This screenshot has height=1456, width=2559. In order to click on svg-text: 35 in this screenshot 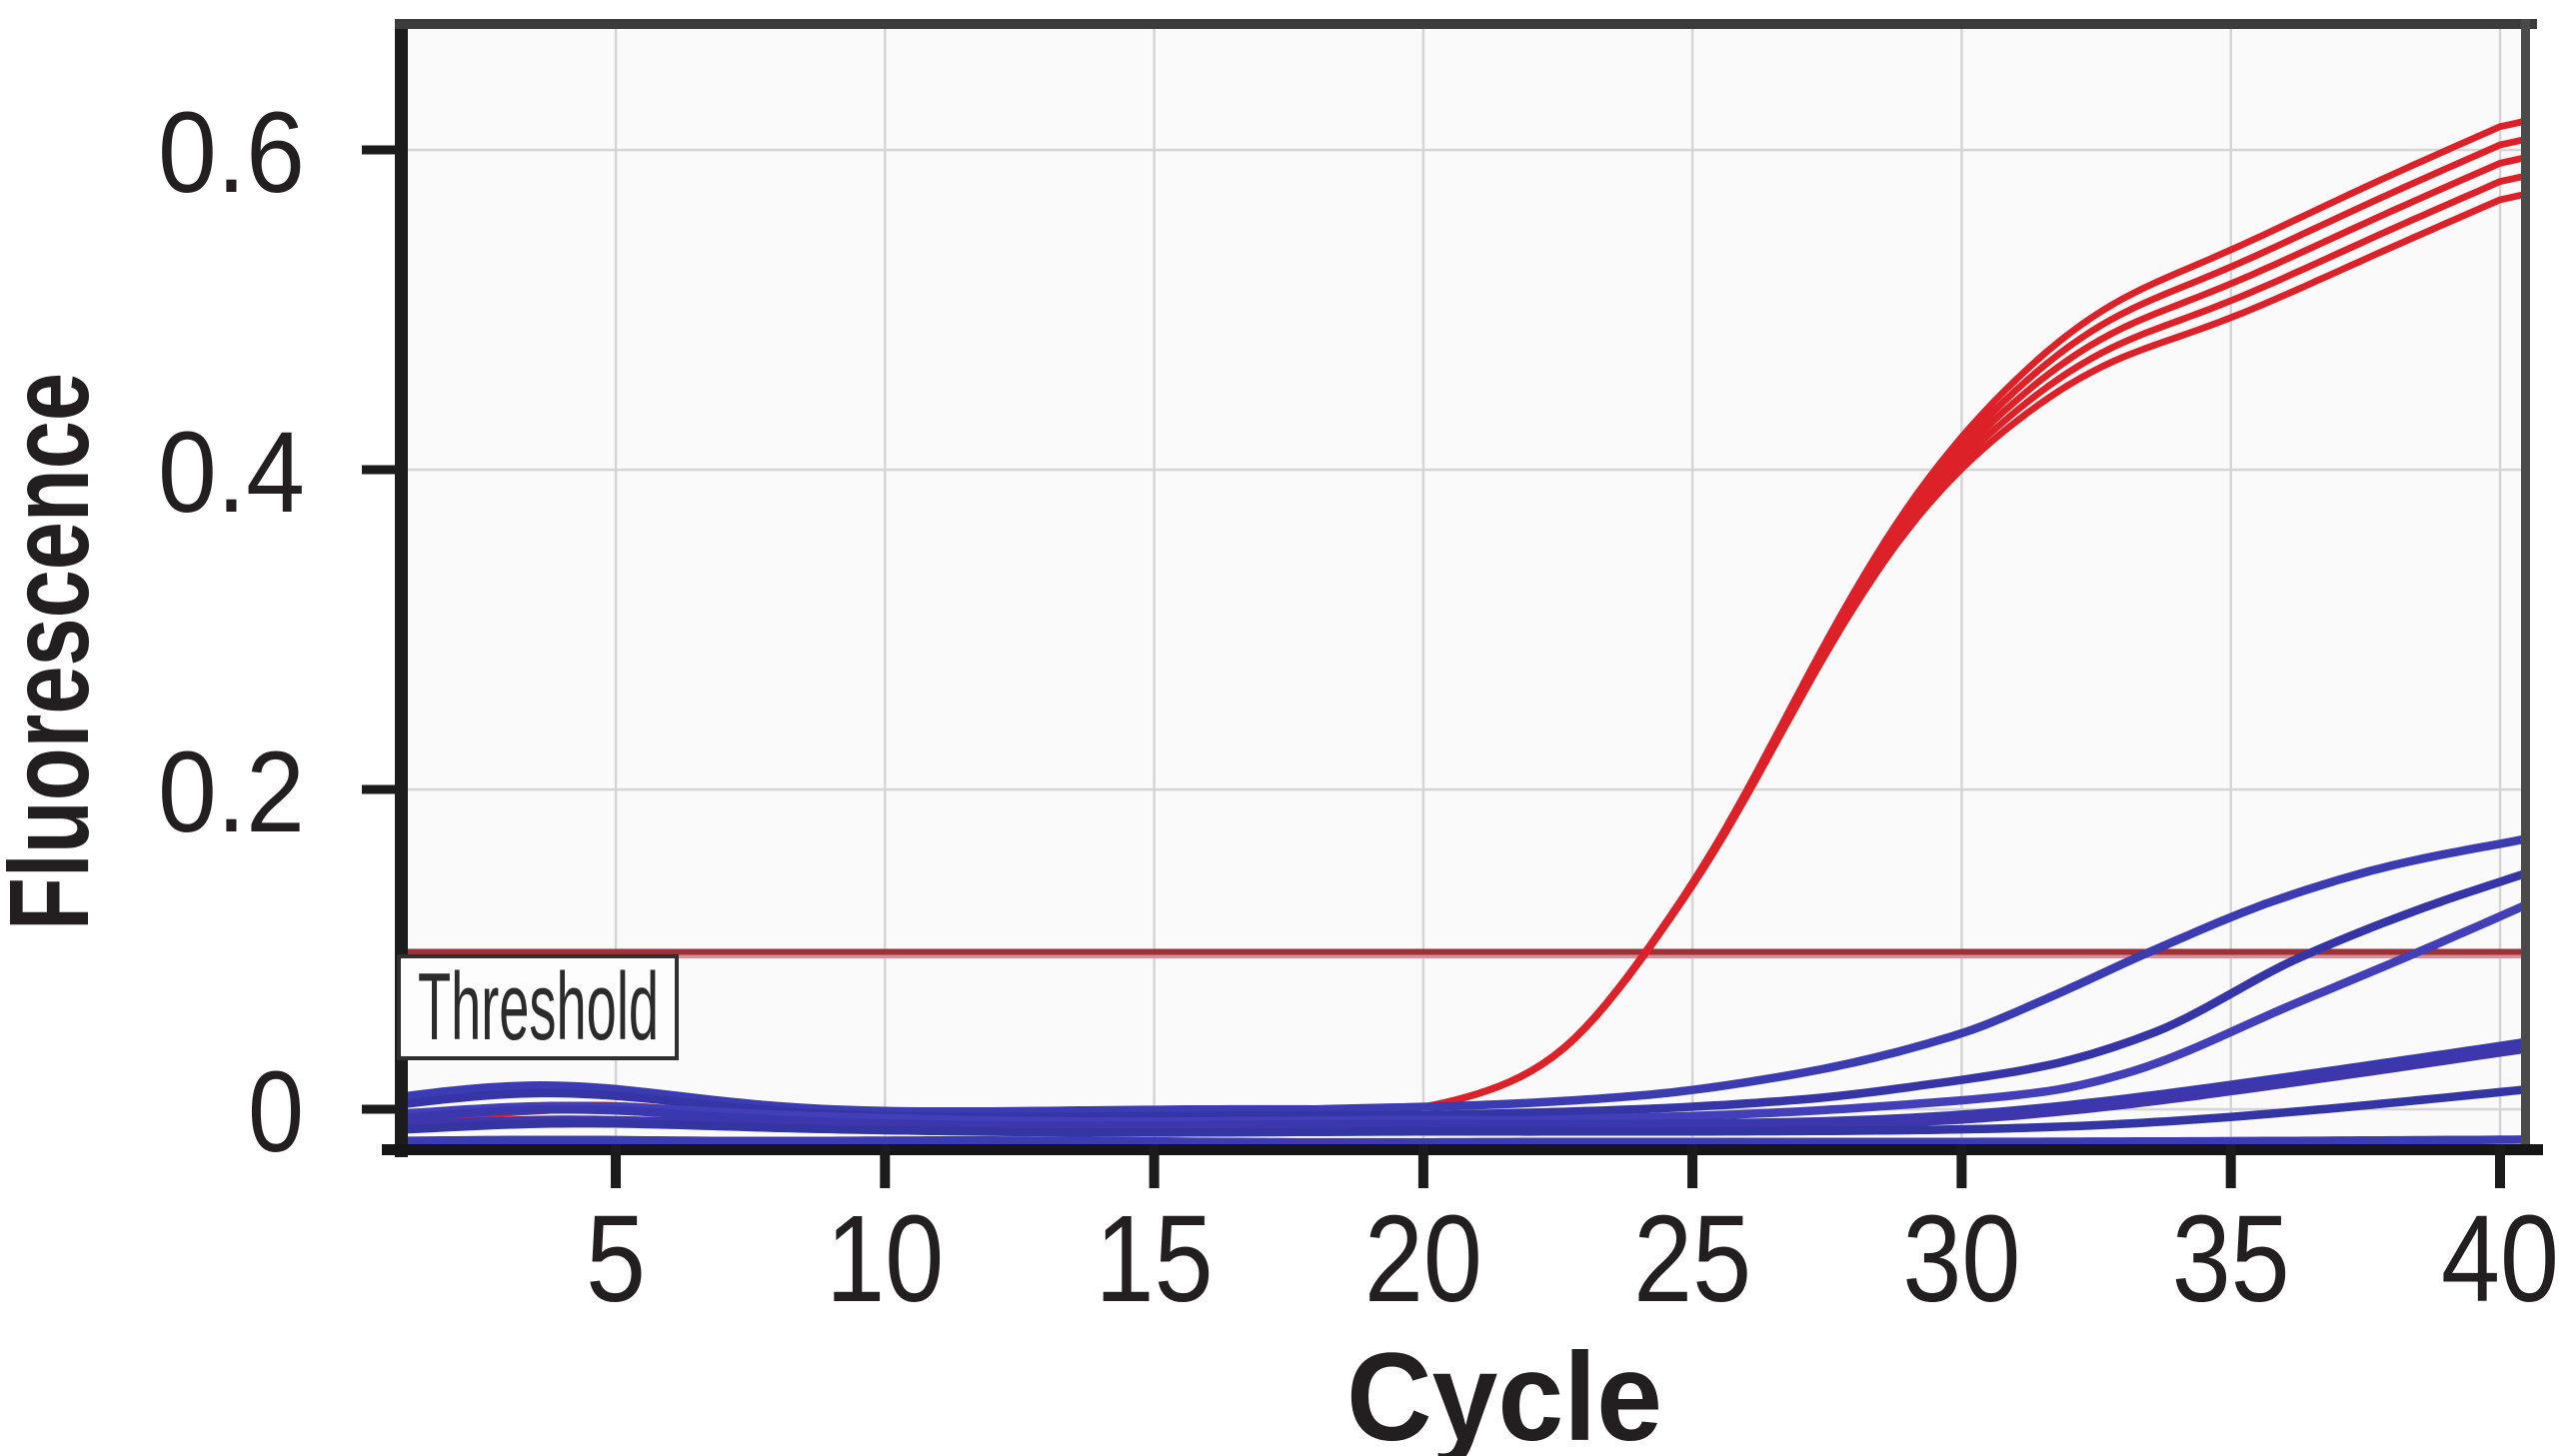, I will do `click(2231, 1259)`.